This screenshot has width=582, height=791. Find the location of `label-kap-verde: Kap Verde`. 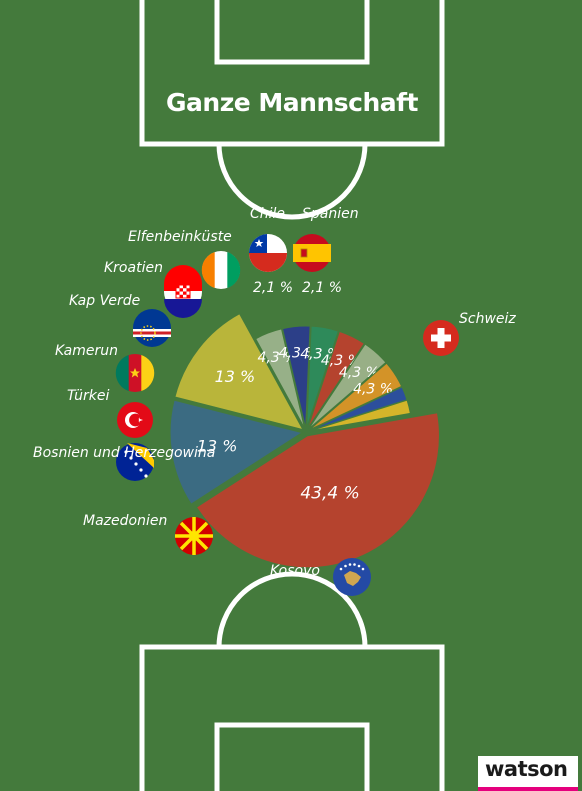

label-kap-verde: Kap Verde is located at coordinates (105, 301).